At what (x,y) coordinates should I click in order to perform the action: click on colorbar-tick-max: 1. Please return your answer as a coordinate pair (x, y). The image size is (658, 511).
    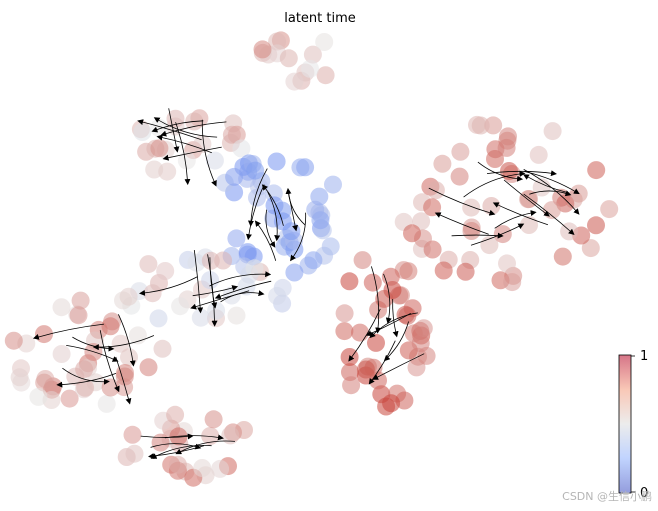
    Looking at the image, I should click on (644, 356).